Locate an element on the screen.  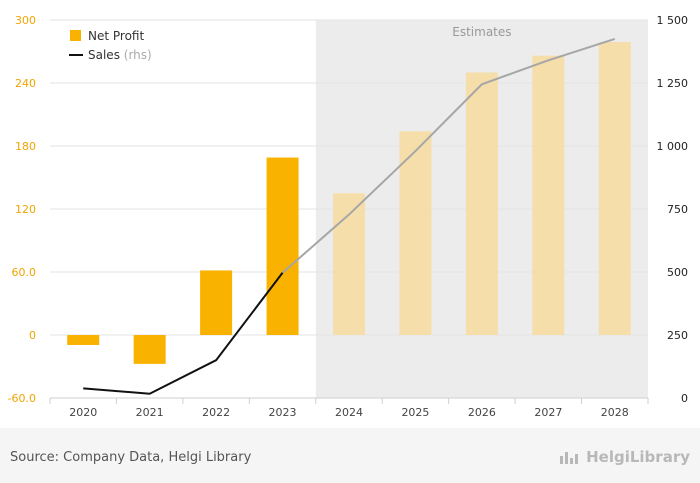
right-axis-tick-label: 0 is located at coordinates (684, 398).